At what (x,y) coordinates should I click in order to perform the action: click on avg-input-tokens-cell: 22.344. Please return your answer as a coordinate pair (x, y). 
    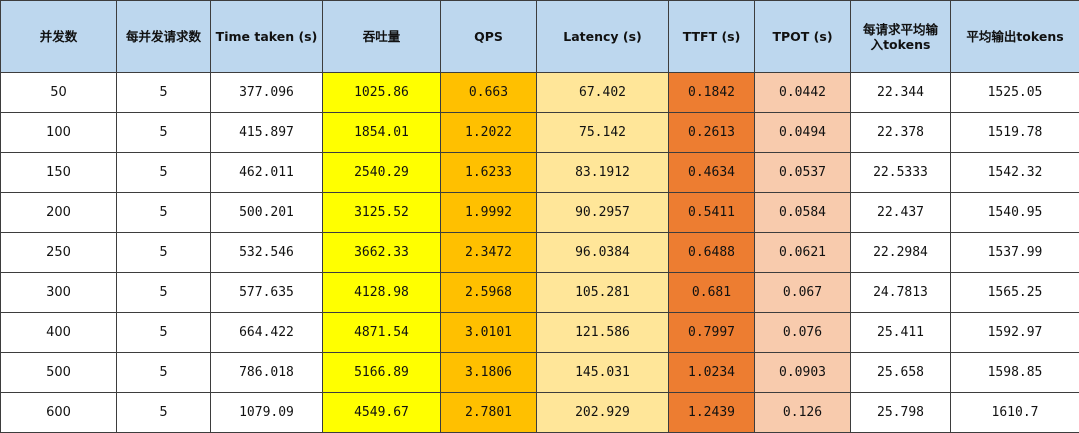
    Looking at the image, I should click on (900, 92).